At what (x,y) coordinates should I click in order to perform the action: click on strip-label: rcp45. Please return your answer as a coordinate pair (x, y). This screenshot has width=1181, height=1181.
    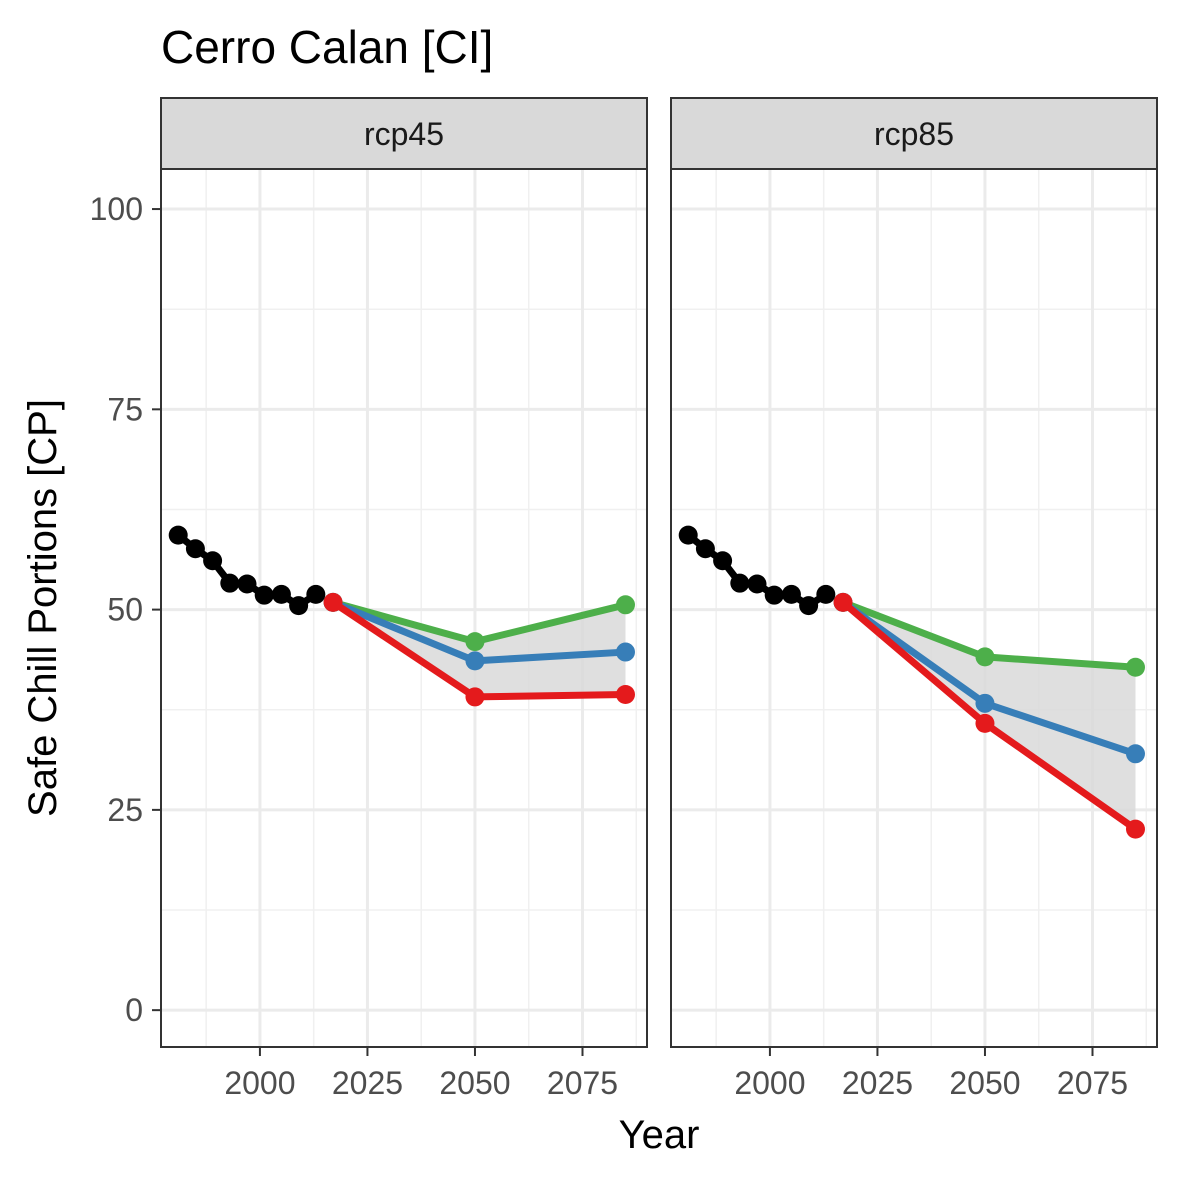
    Looking at the image, I should click on (404, 134).